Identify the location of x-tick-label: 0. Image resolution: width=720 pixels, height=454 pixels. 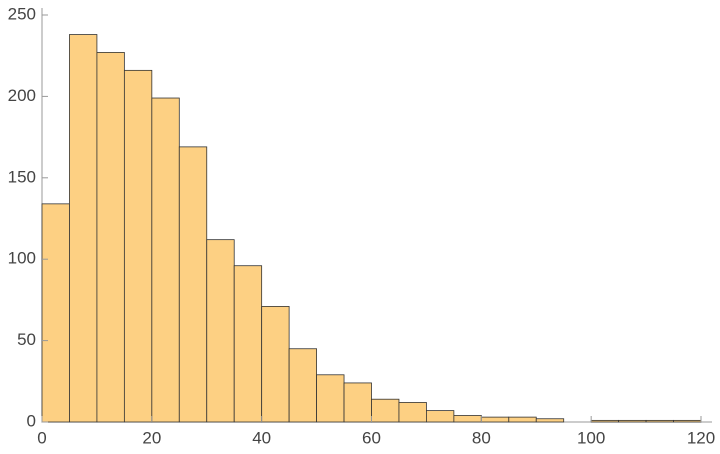
(41, 437).